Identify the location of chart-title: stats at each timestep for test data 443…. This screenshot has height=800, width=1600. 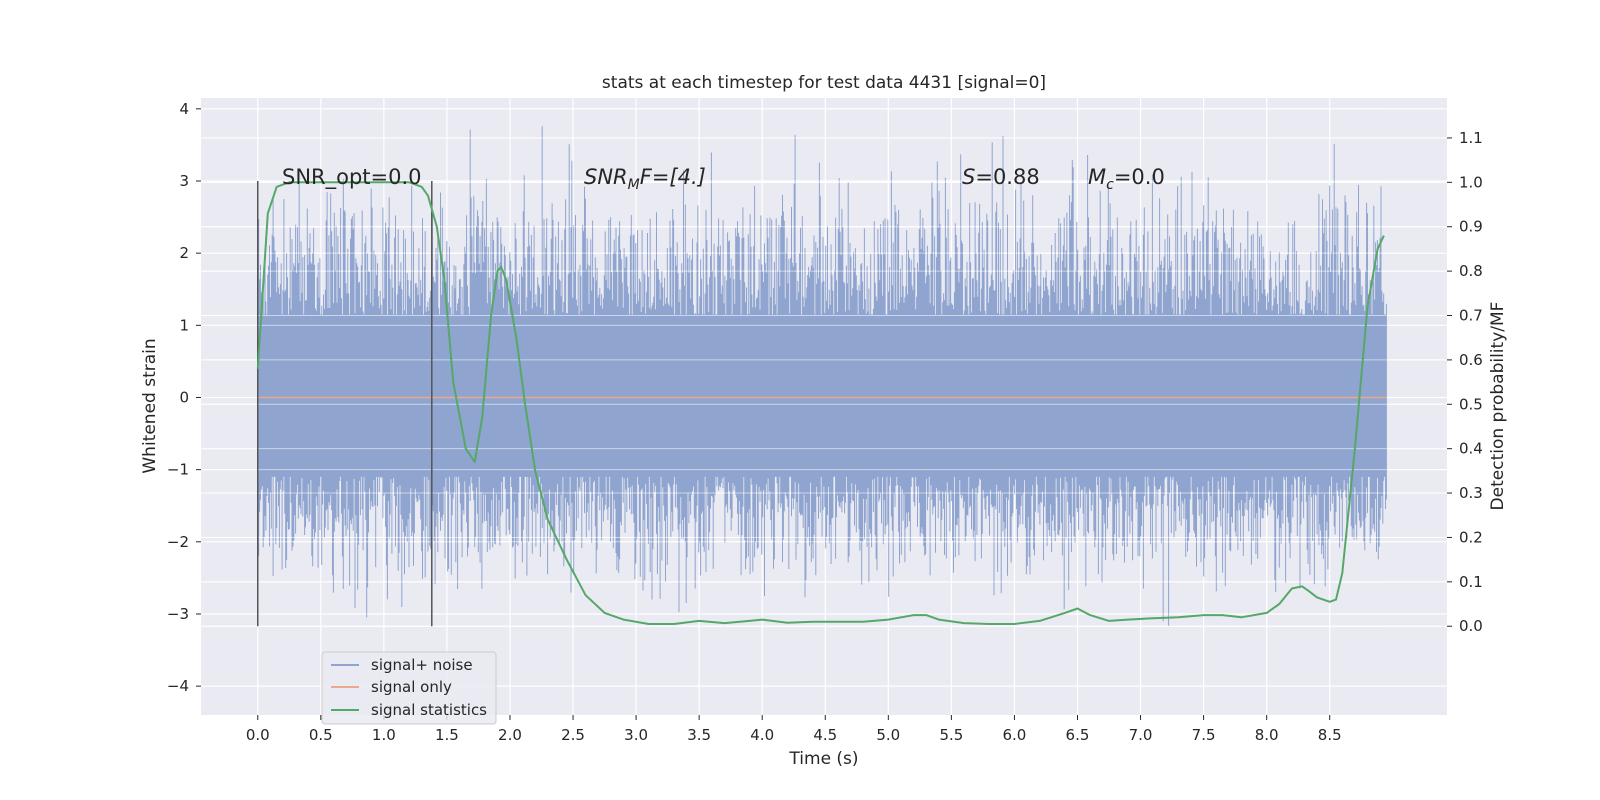
(824, 83).